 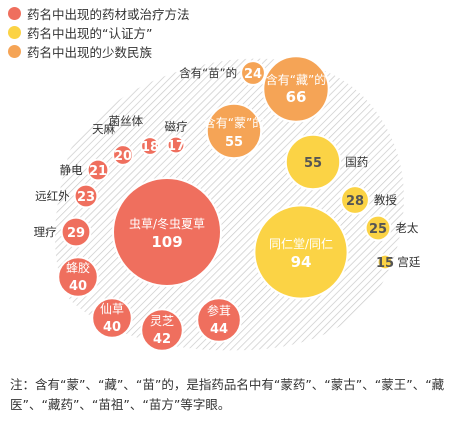 I want to click on bubble-6-value: 23, so click(x=86, y=197).